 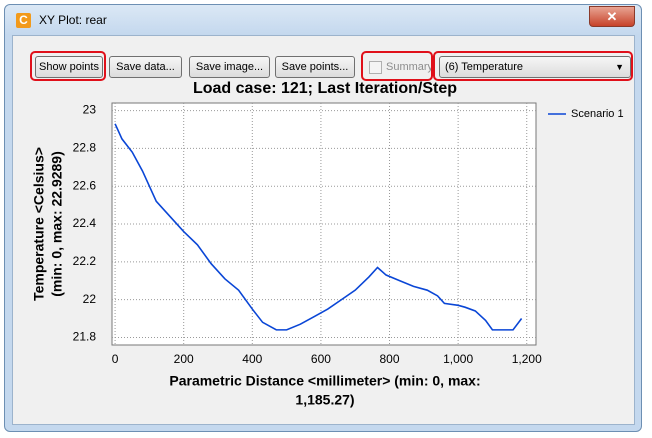 What do you see at coordinates (458, 359) in the screenshot?
I see `x-tick-label: 1,000` at bounding box center [458, 359].